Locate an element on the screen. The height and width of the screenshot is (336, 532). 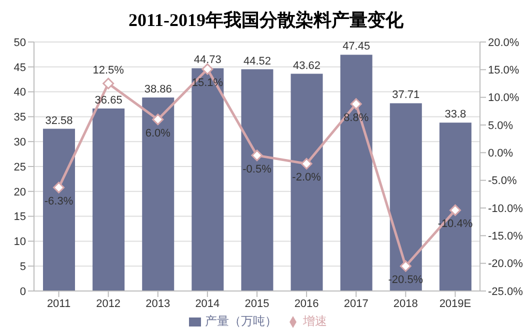
data-label: -2.0% is located at coordinates (307, 178).